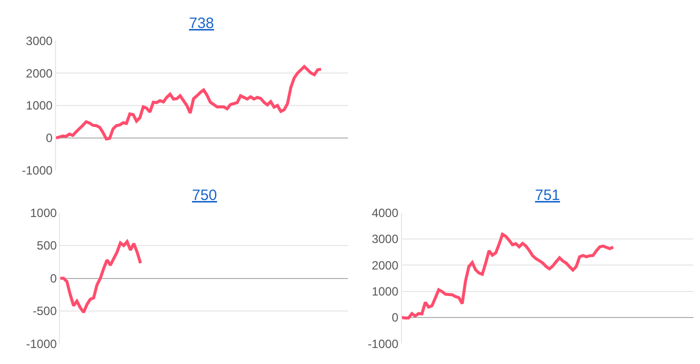 This screenshot has height=364, width=700. I want to click on chart-title: 750, so click(205, 195).